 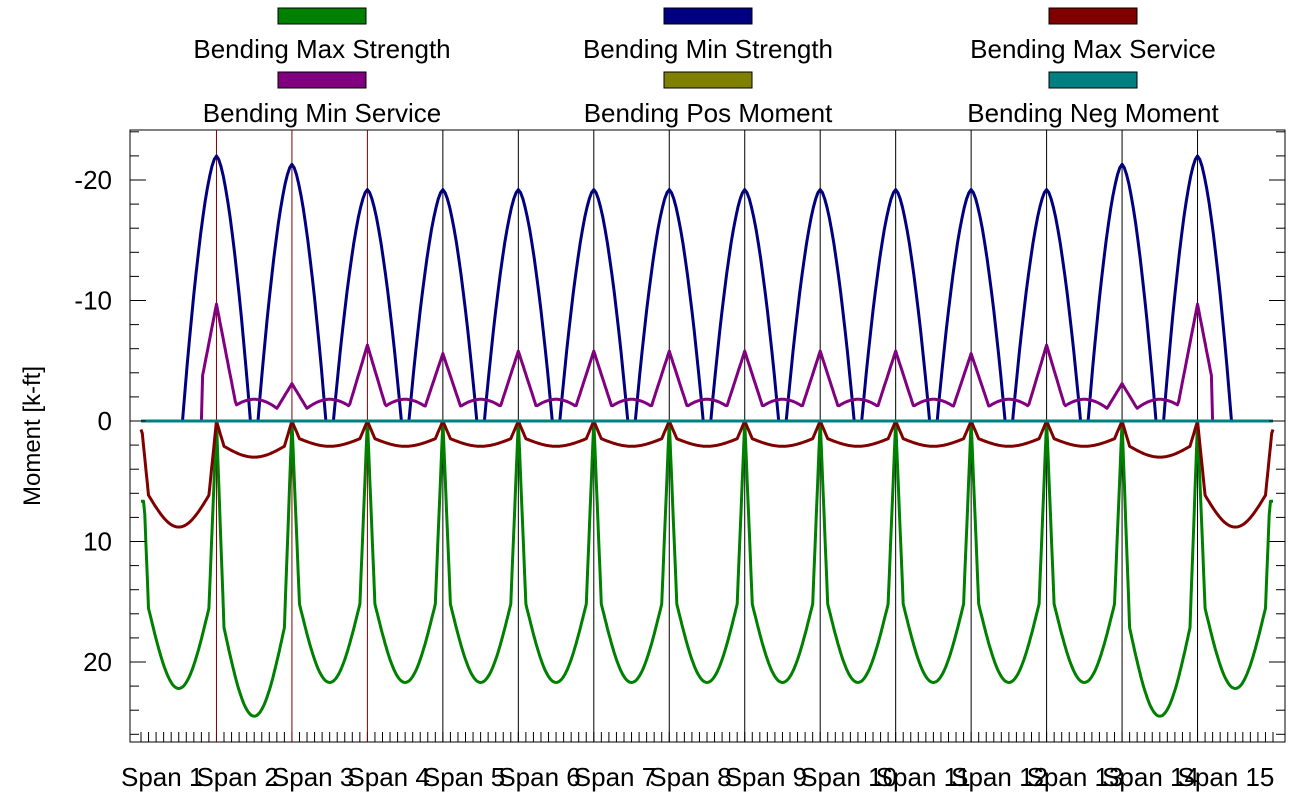 I want to click on x-tick-label: Span 3, so click(x=313, y=777).